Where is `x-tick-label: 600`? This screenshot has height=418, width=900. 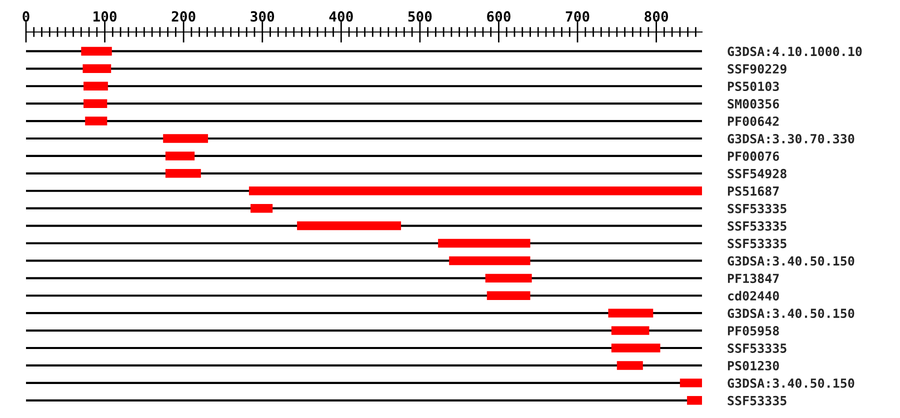
x-tick-label: 600 is located at coordinates (498, 16).